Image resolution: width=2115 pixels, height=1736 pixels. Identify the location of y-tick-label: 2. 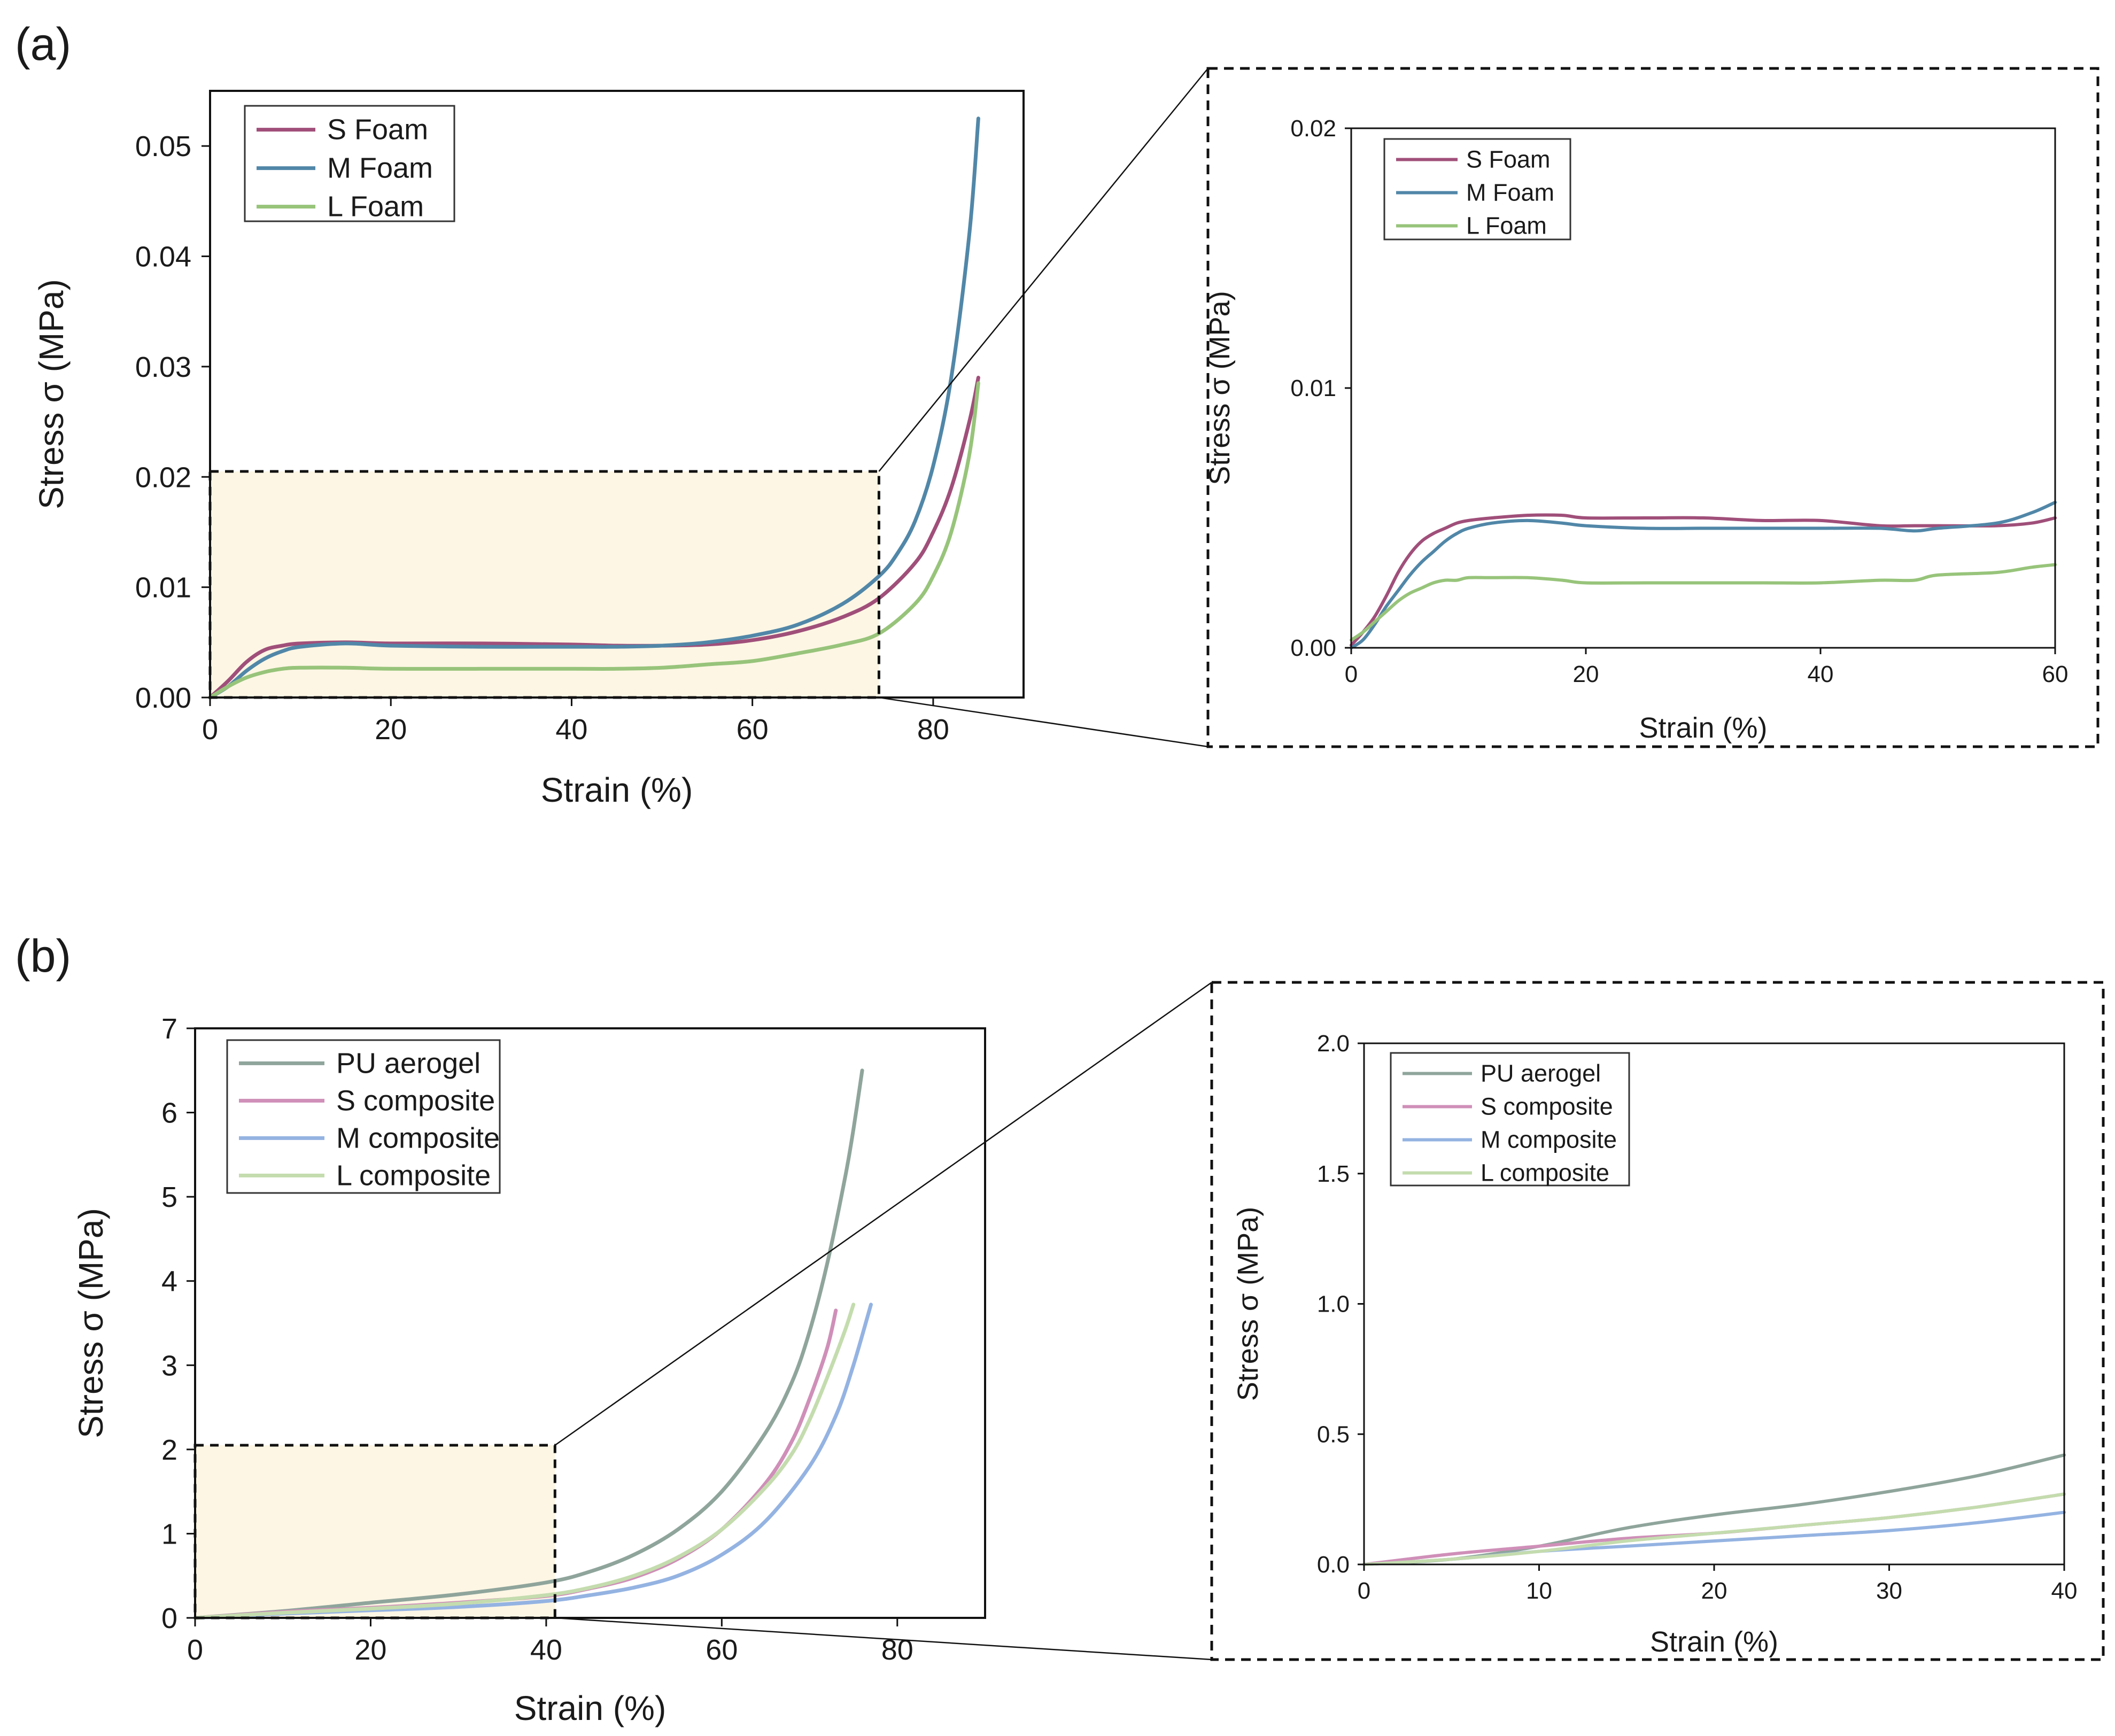
(169, 1450).